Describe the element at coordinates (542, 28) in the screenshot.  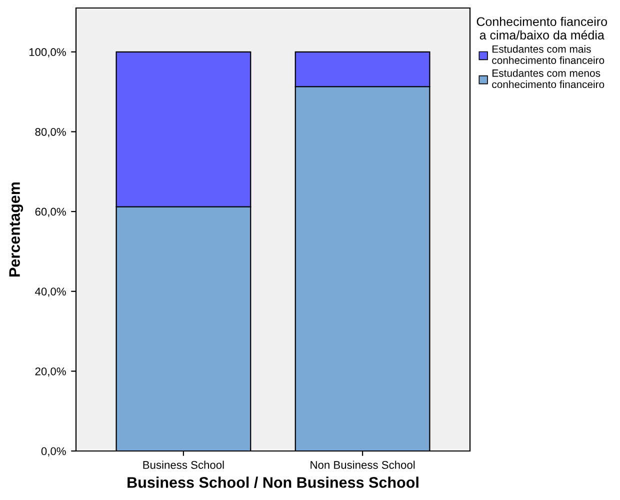
I see `legend-title: Conhecimento fianceiro a cima/baixo da média` at that location.